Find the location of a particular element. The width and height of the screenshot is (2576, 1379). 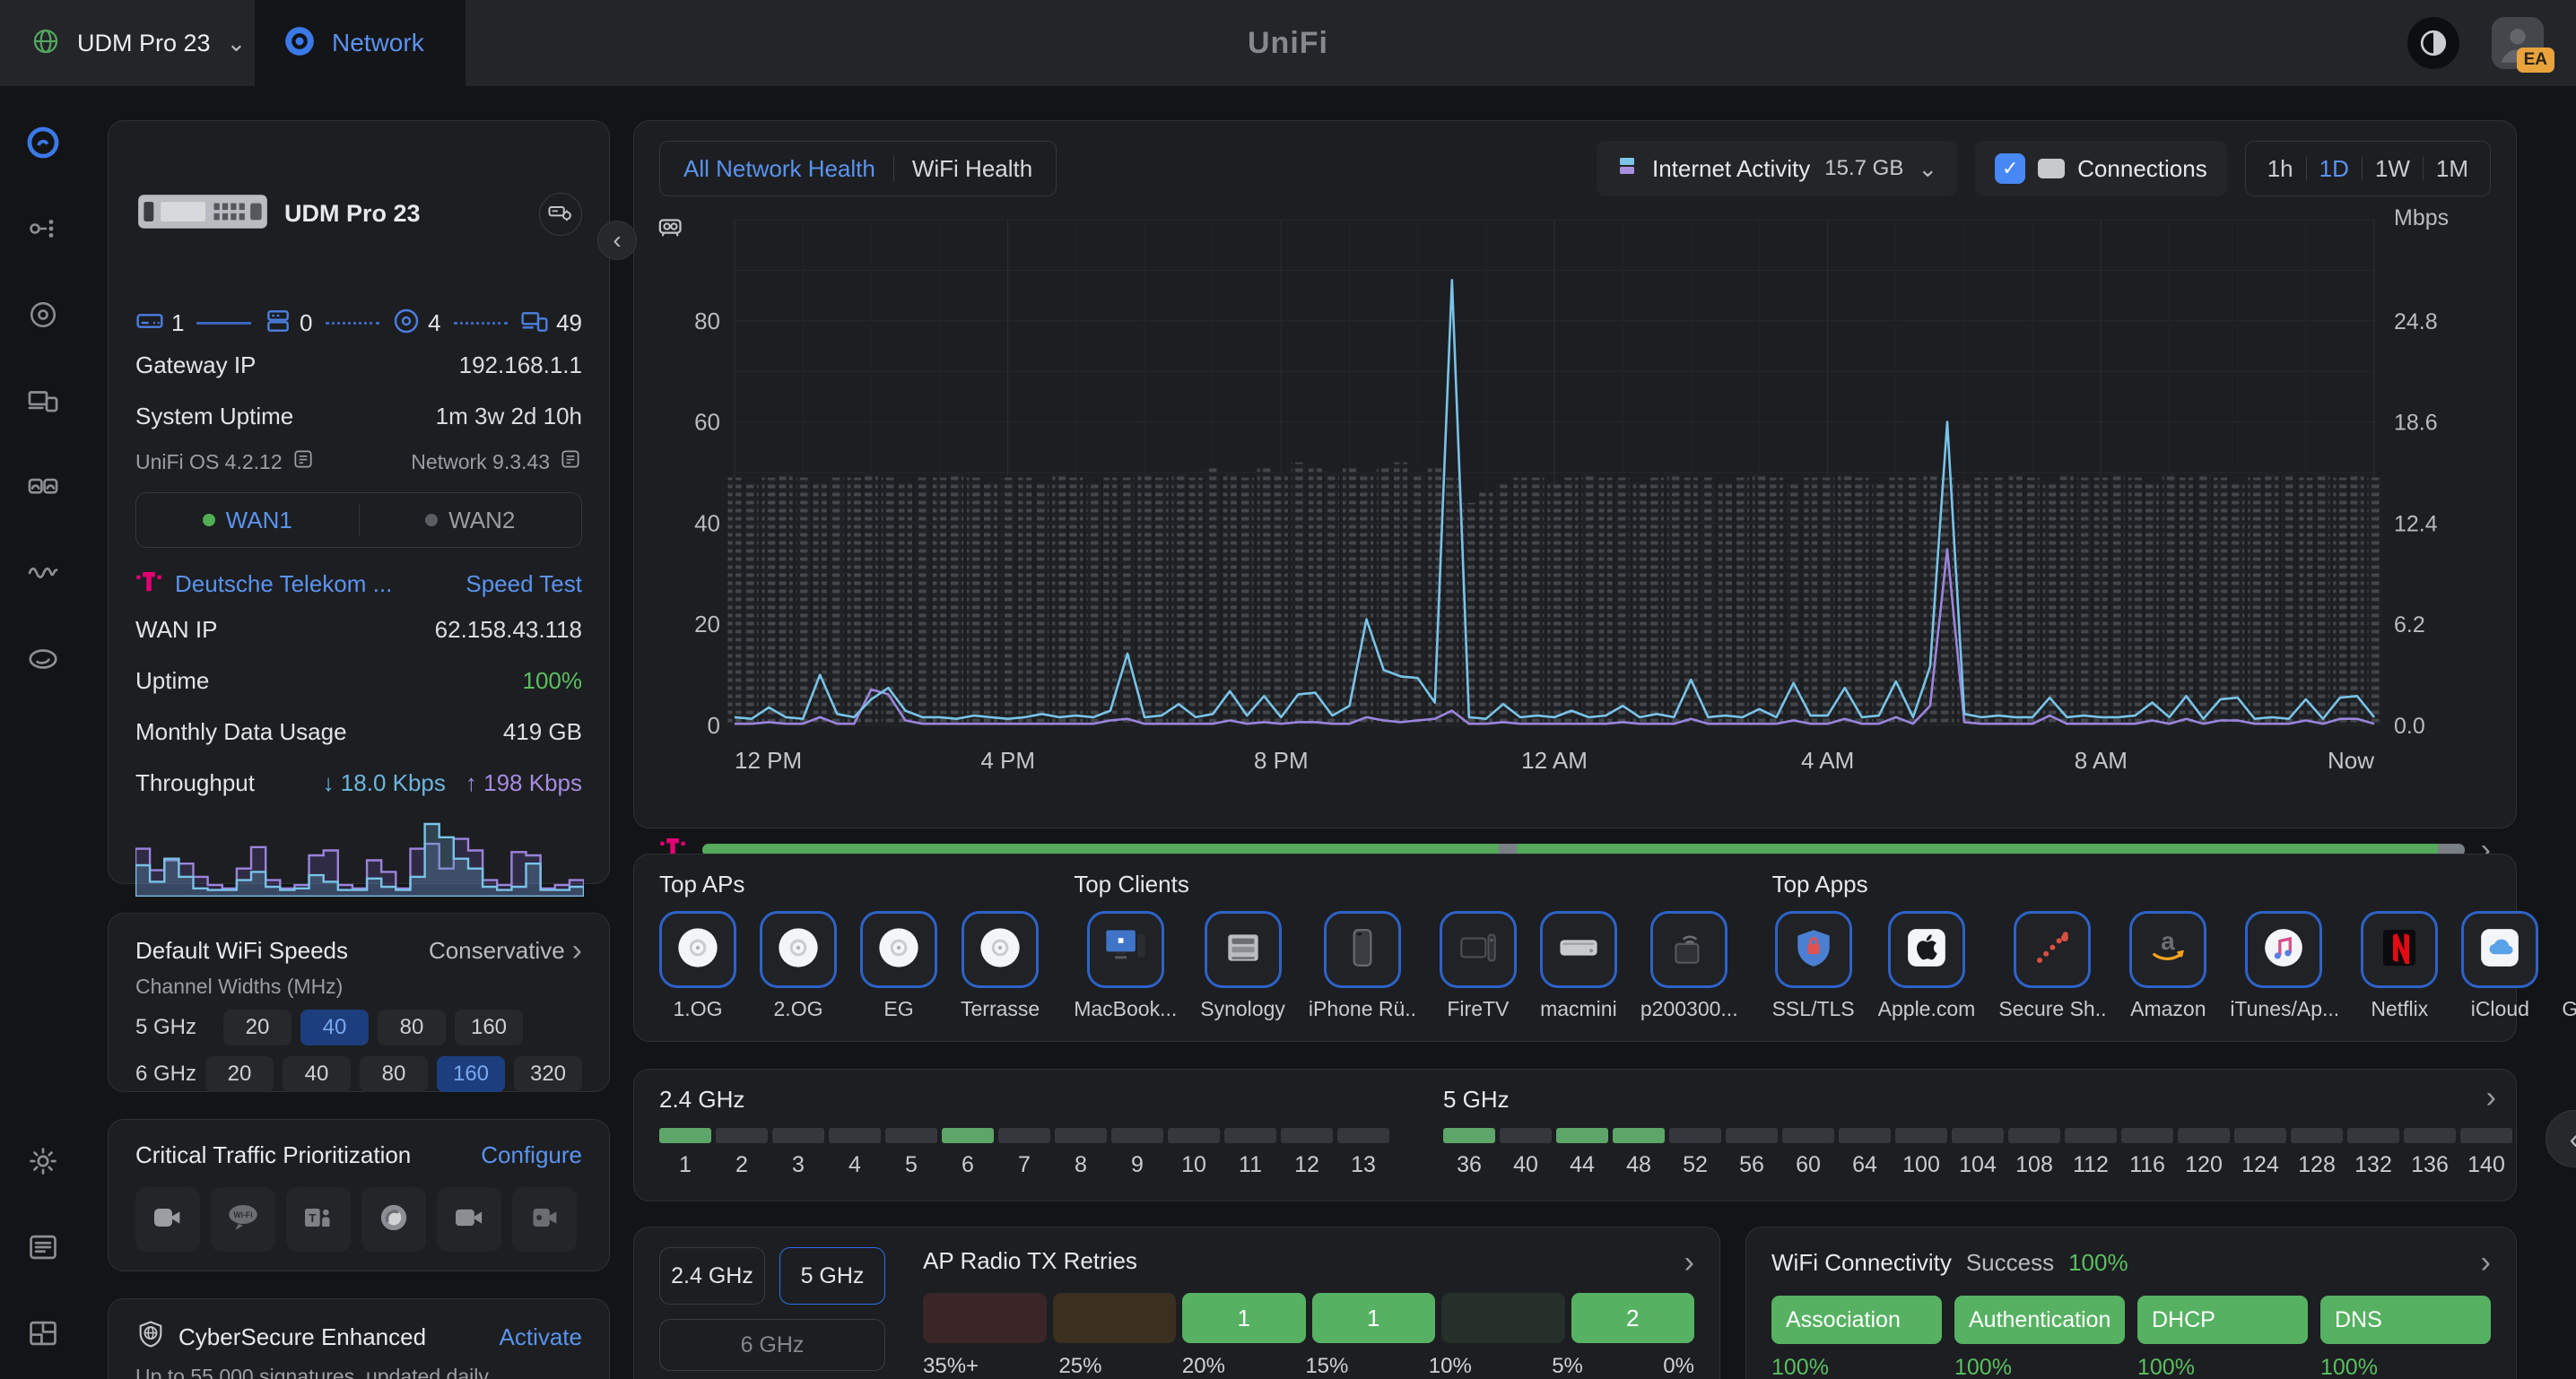

band-button-5GHz: 5 GHz is located at coordinates (832, 1276).